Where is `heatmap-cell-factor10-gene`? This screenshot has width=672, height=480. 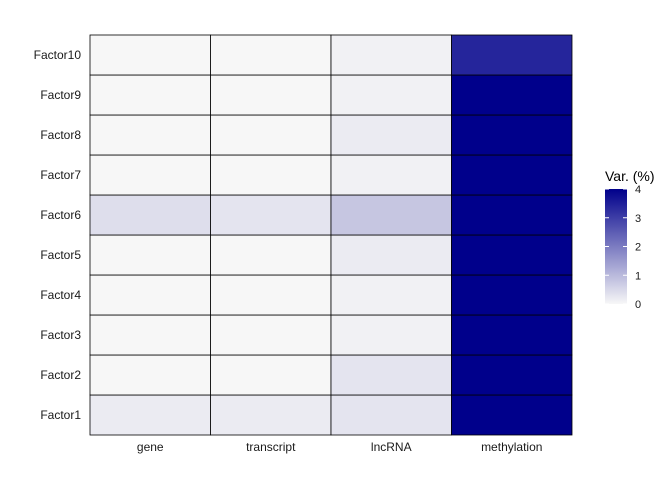 heatmap-cell-factor10-gene is located at coordinates (150, 55).